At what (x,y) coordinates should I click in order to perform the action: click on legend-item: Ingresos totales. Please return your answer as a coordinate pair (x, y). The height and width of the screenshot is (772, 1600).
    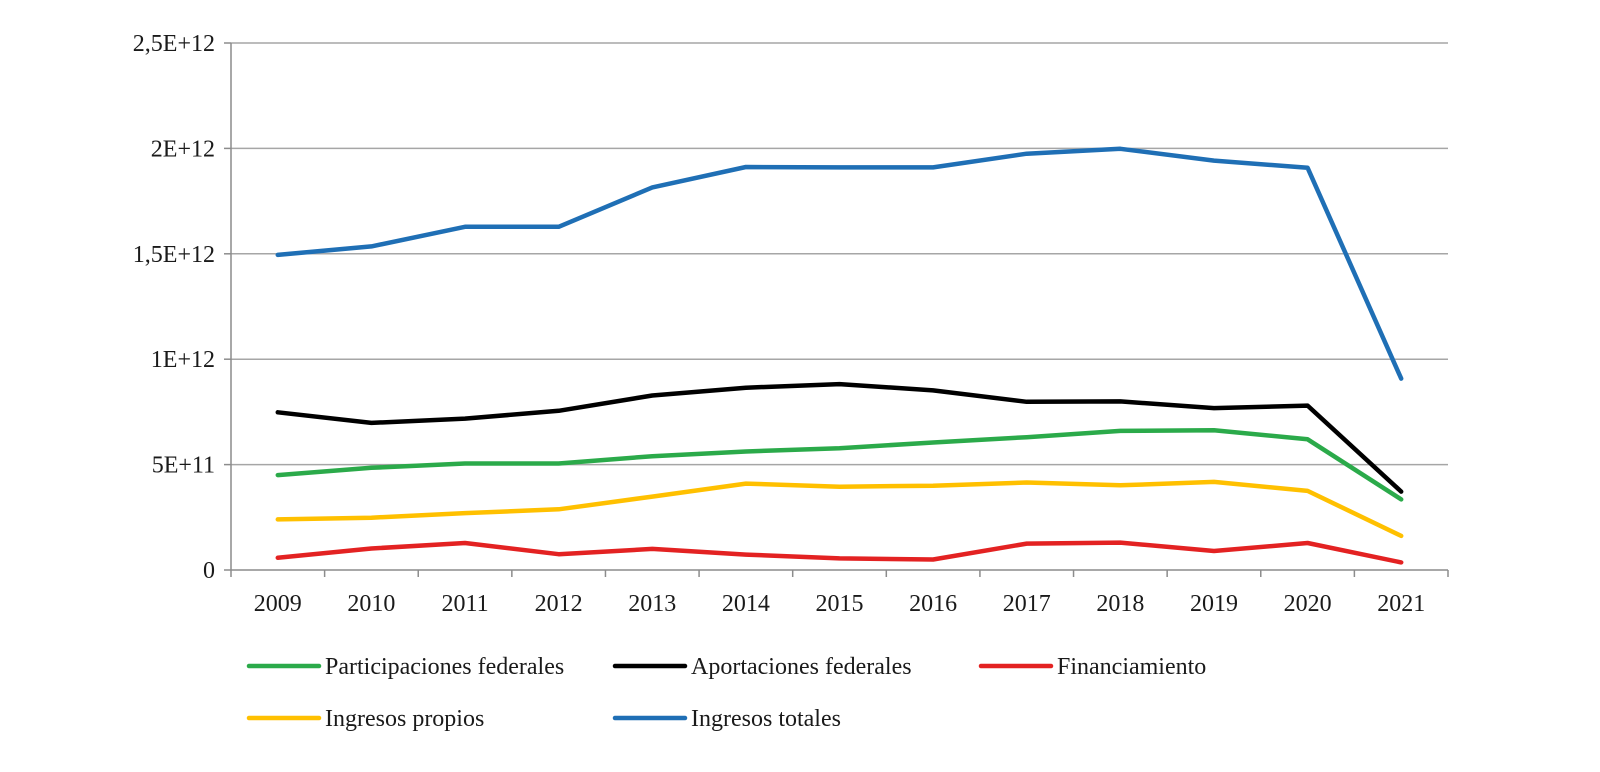
    Looking at the image, I should click on (726, 719).